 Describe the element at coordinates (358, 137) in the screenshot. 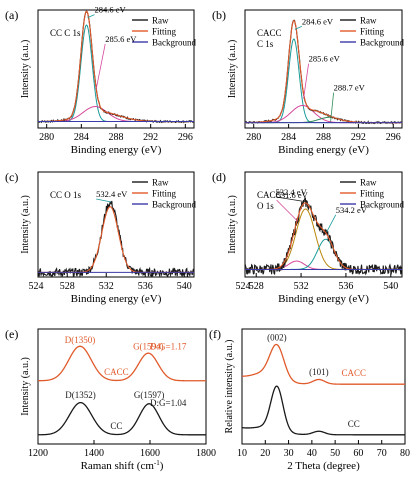

I see `x-tick-label: 292` at that location.